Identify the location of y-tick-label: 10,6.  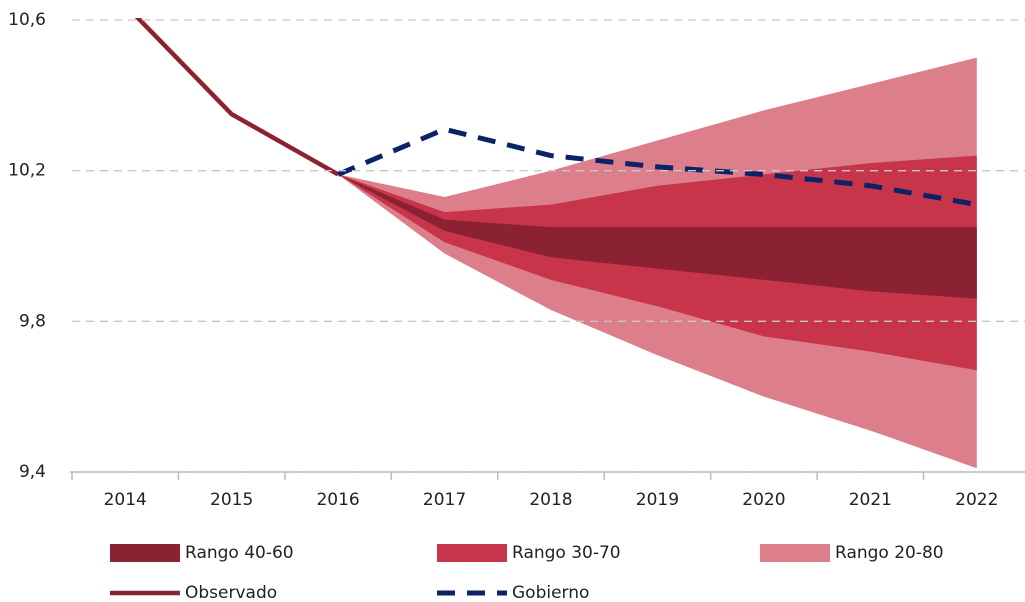
(27, 20).